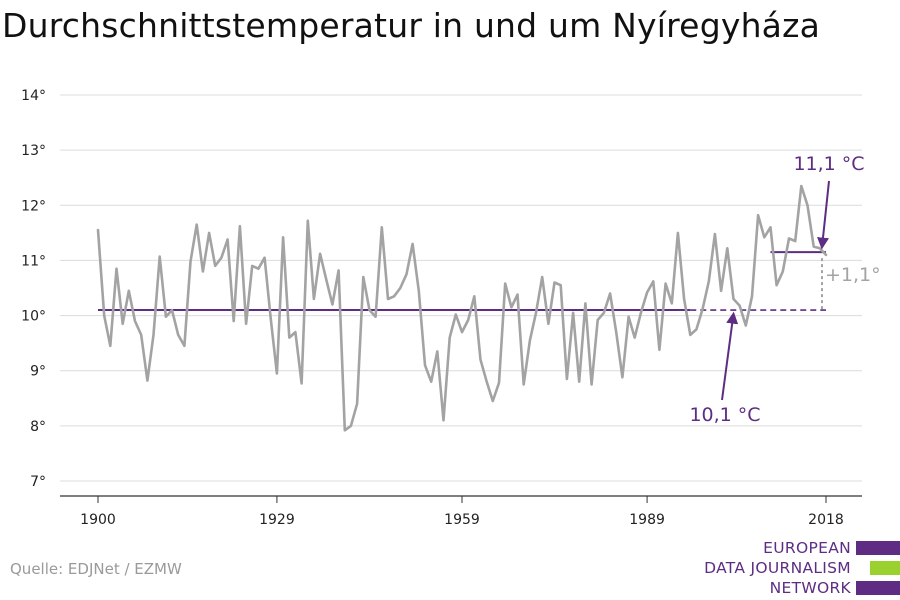 Image resolution: width=900 pixels, height=600 pixels. I want to click on logo-line-2: DATA JOURNALISM, so click(777, 568).